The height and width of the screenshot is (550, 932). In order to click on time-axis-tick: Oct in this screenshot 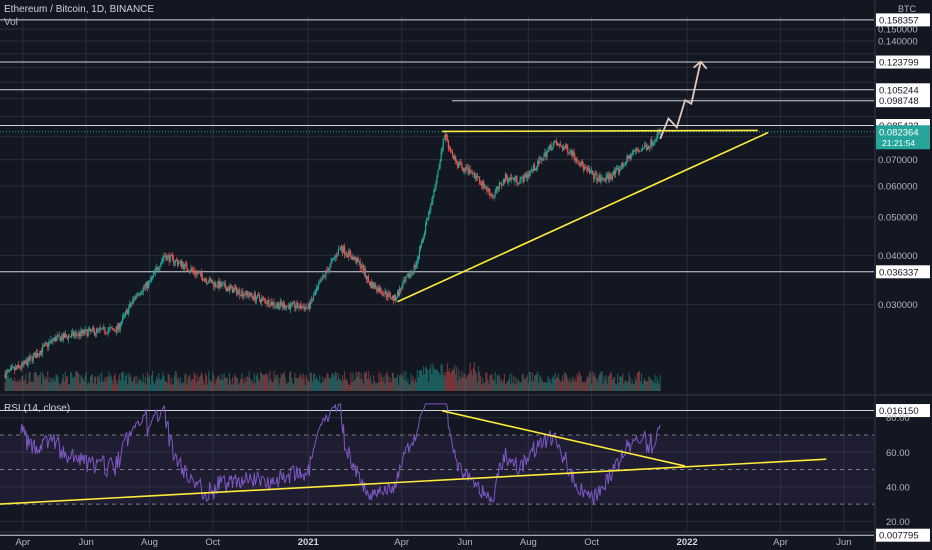, I will do `click(591, 542)`.